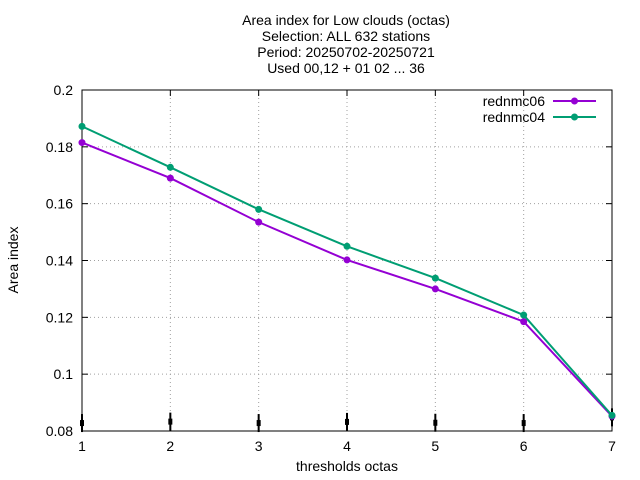 Image resolution: width=640 pixels, height=480 pixels. I want to click on legend-marker-rednmc04, so click(574, 117).